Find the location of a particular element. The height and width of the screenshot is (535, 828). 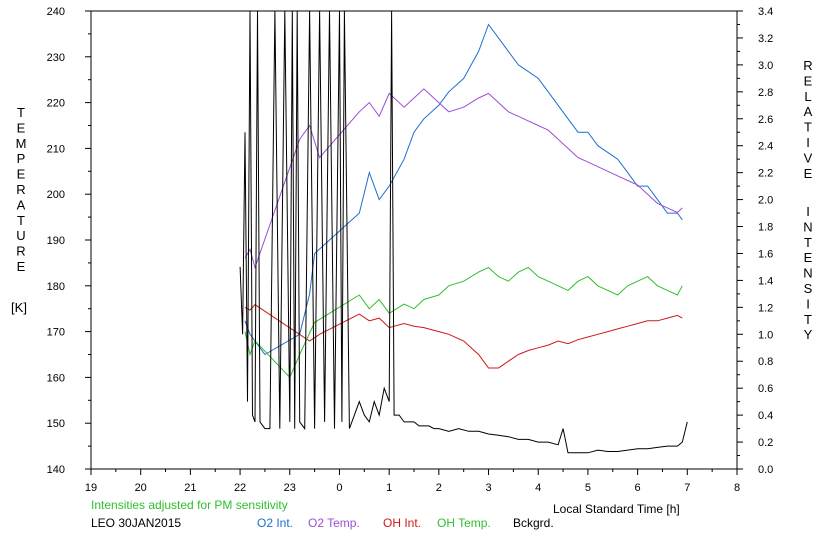

y-right-tick-label: 3.4 is located at coordinates (765, 12).